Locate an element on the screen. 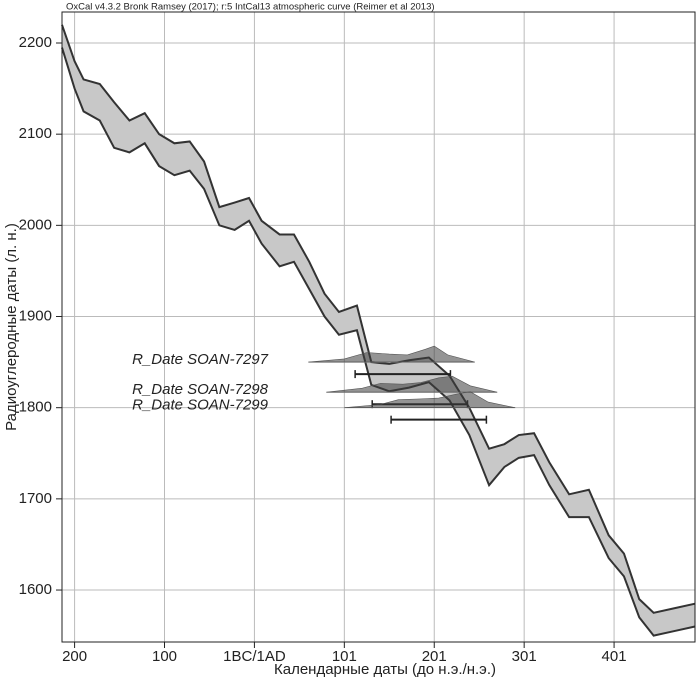  y-tick-label: 1600 is located at coordinates (35, 589).